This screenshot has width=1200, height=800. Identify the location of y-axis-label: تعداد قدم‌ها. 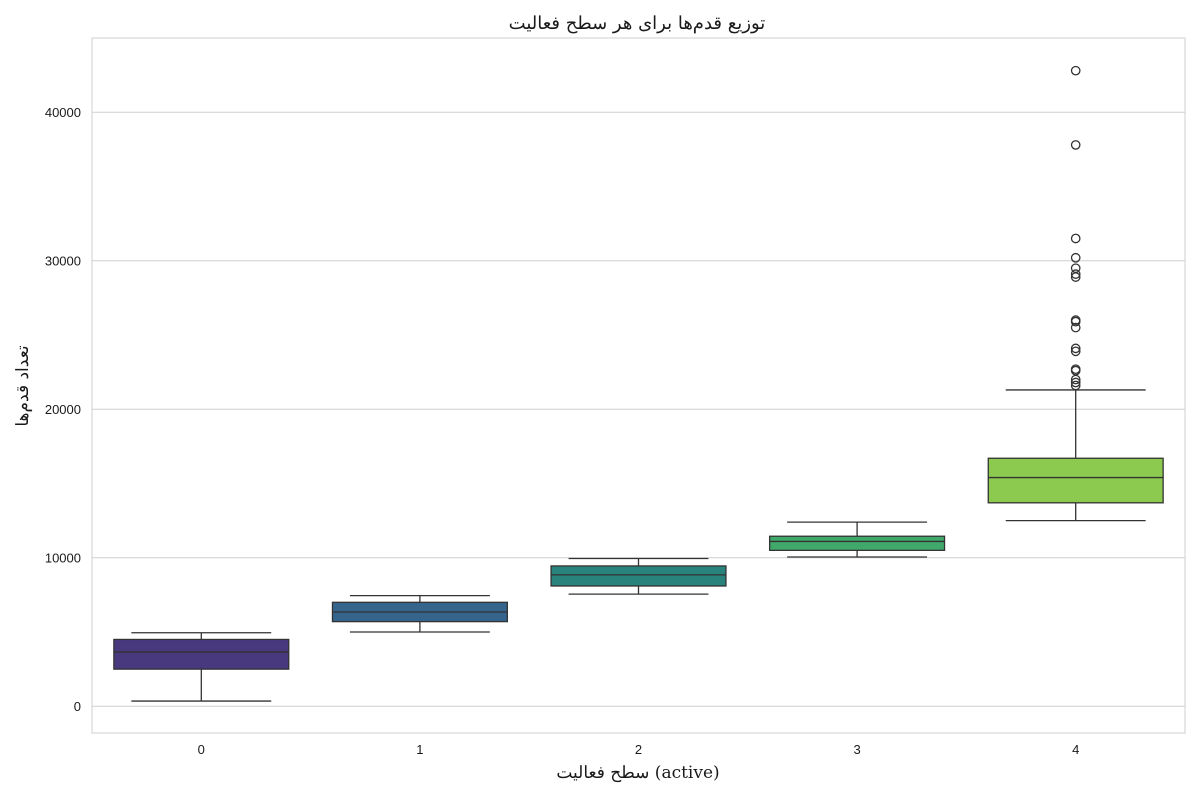
(23, 386).